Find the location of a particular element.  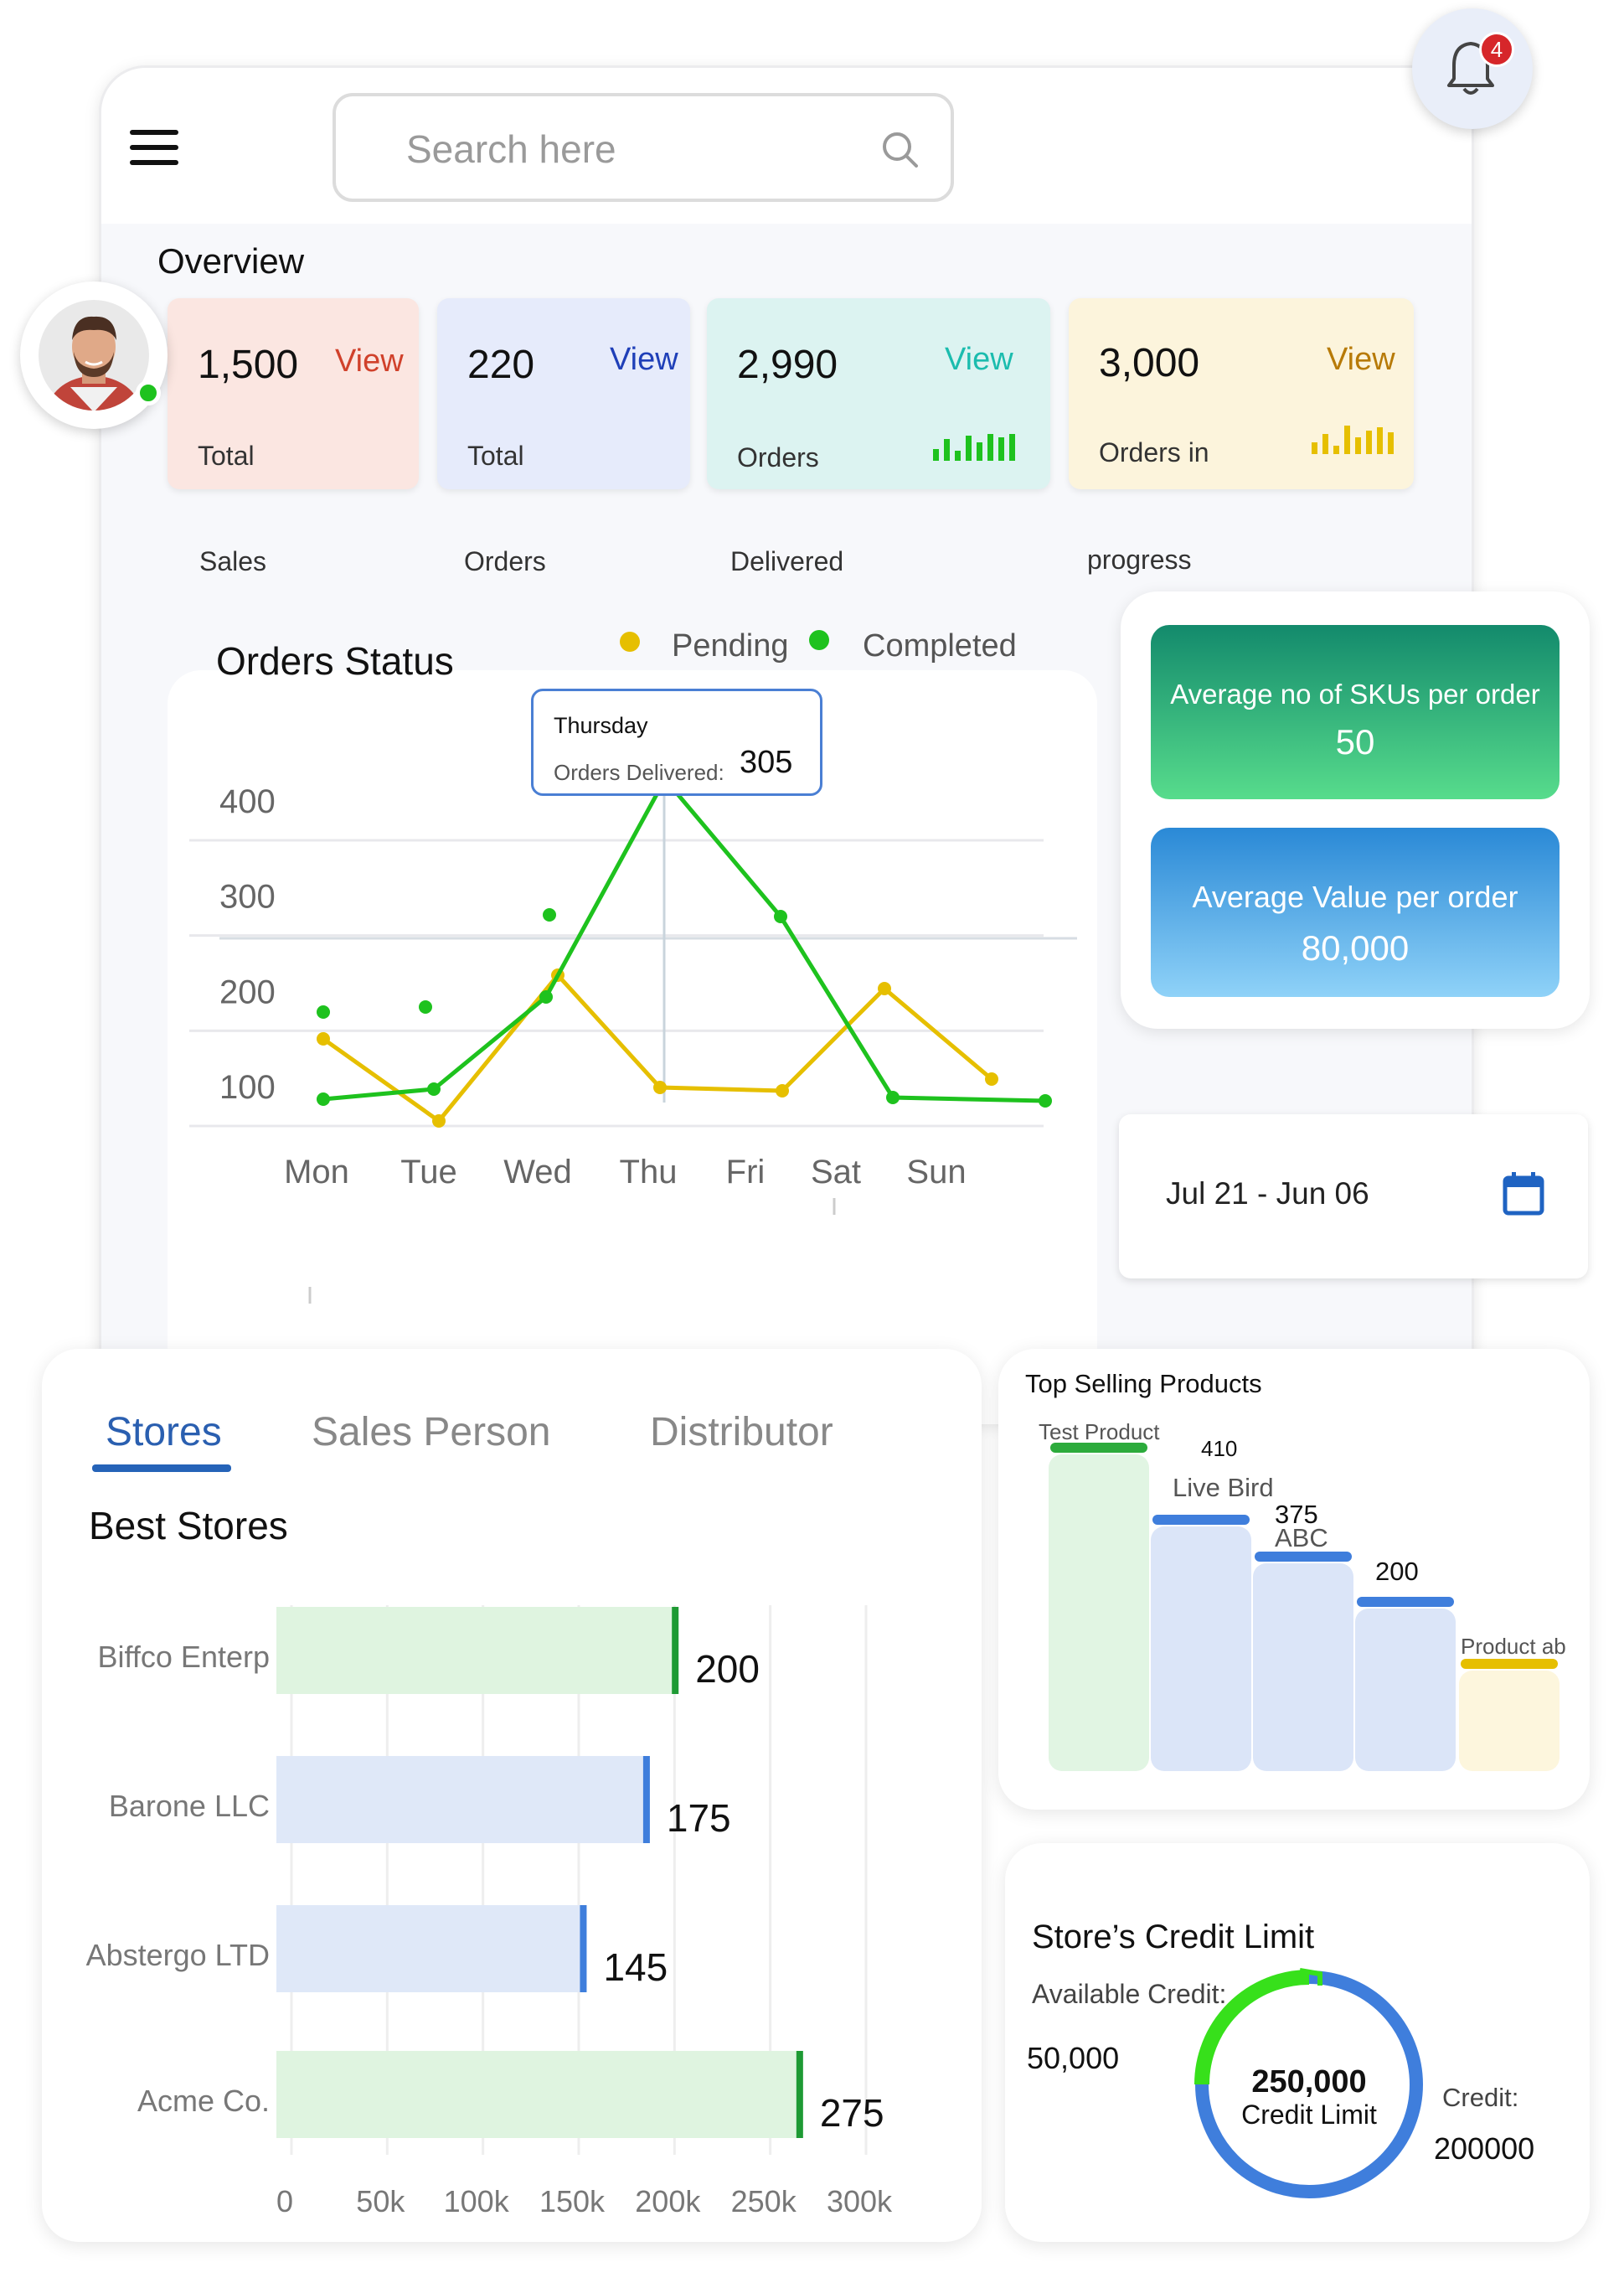

stat-card-orders-delivered: 2,990 View Orders is located at coordinates (878, 393).